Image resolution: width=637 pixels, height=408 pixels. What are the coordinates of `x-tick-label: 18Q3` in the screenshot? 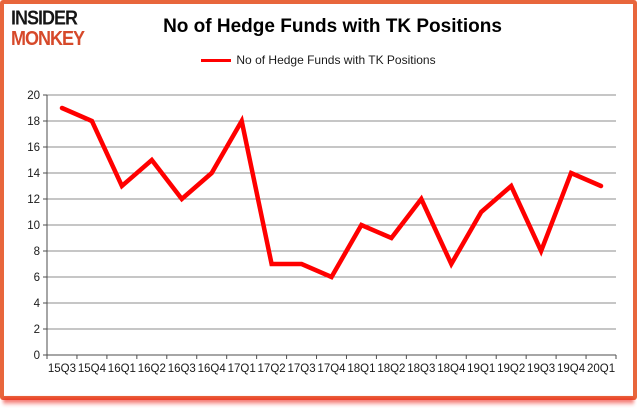 It's located at (421, 369).